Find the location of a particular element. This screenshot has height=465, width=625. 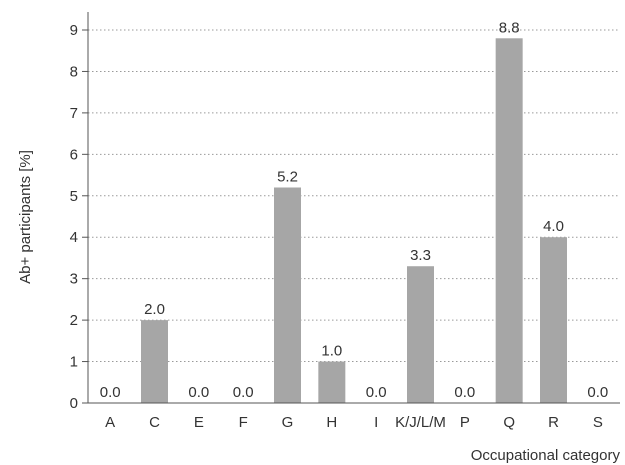

x-tick-label: I is located at coordinates (376, 422).